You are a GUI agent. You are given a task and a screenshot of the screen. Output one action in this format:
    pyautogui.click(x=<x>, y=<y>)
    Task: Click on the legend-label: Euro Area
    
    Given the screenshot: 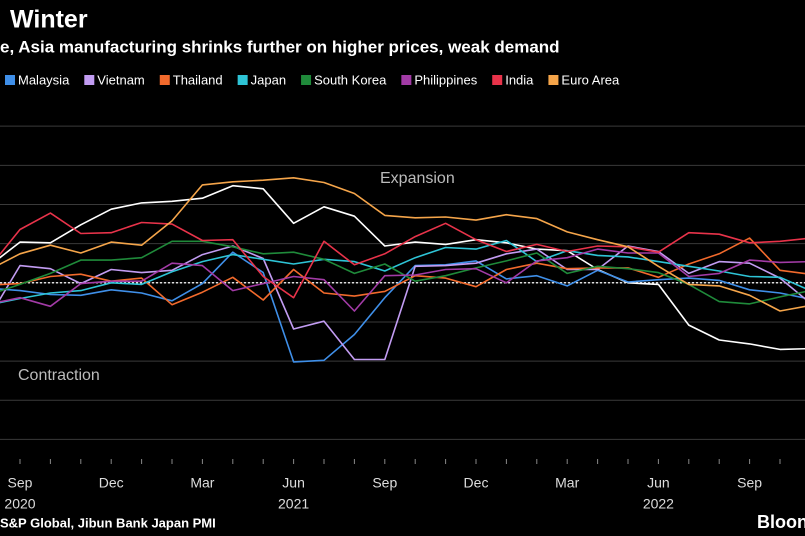 What is the action you would take?
    pyautogui.click(x=590, y=79)
    